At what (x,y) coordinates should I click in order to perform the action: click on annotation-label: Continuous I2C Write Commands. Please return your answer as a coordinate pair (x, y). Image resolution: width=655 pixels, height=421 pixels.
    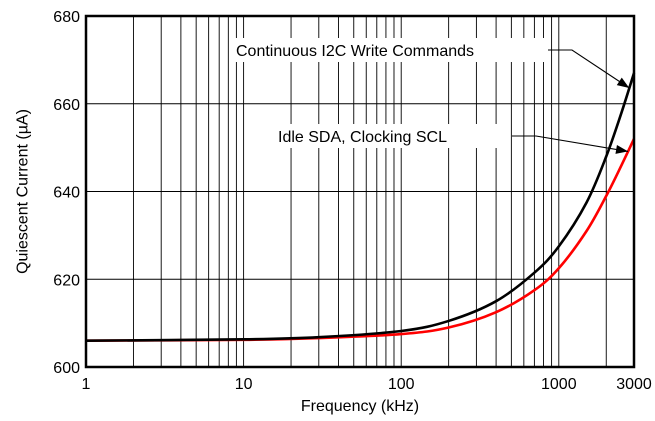
    Looking at the image, I should click on (355, 51).